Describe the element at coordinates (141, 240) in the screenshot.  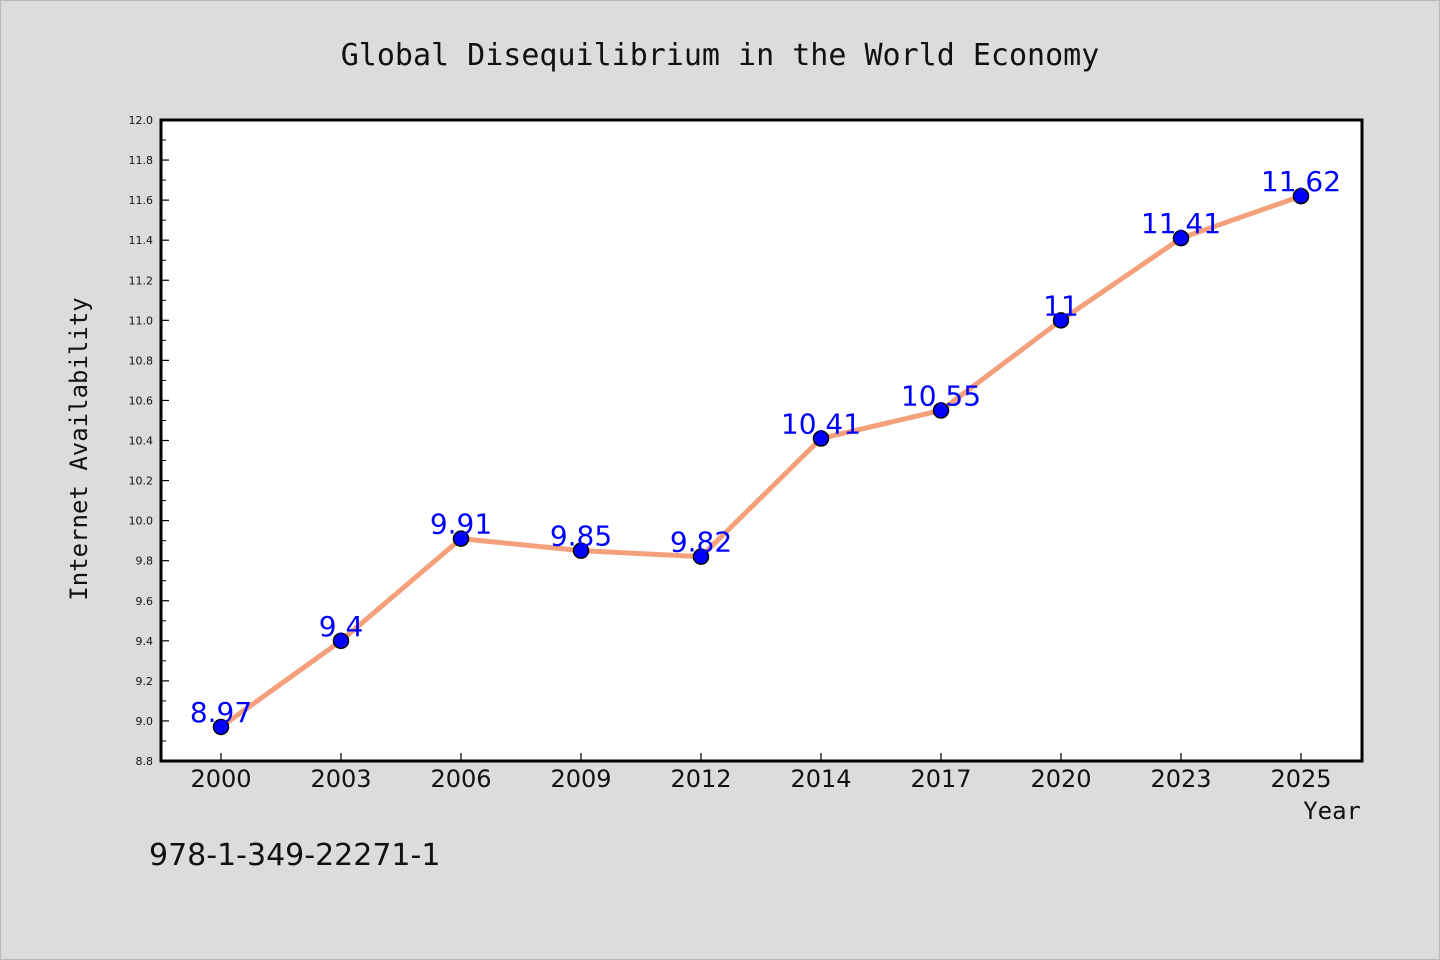
I see `y-tick-label: 11.4` at that location.